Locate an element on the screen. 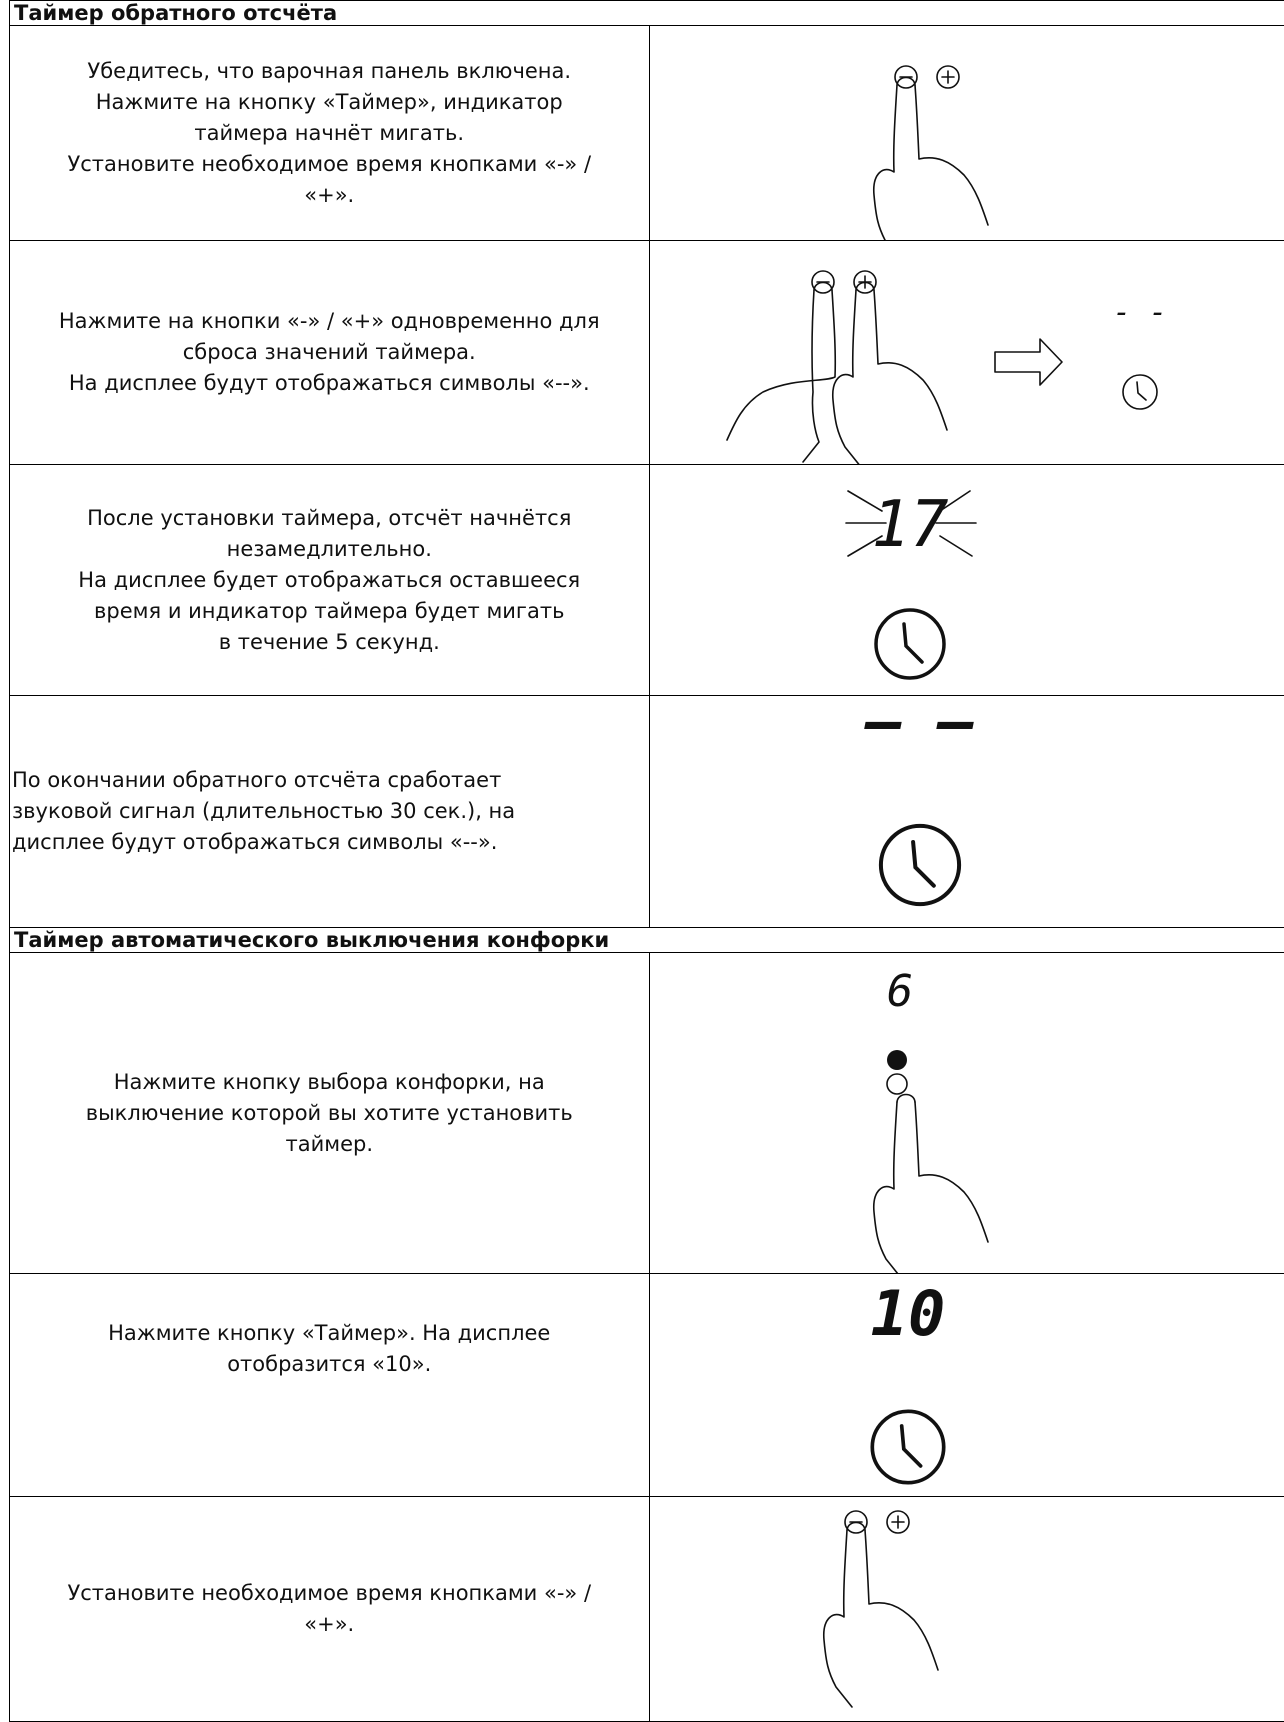 This screenshot has width=1284, height=1722. illustration-cell: – – is located at coordinates (966, 811).